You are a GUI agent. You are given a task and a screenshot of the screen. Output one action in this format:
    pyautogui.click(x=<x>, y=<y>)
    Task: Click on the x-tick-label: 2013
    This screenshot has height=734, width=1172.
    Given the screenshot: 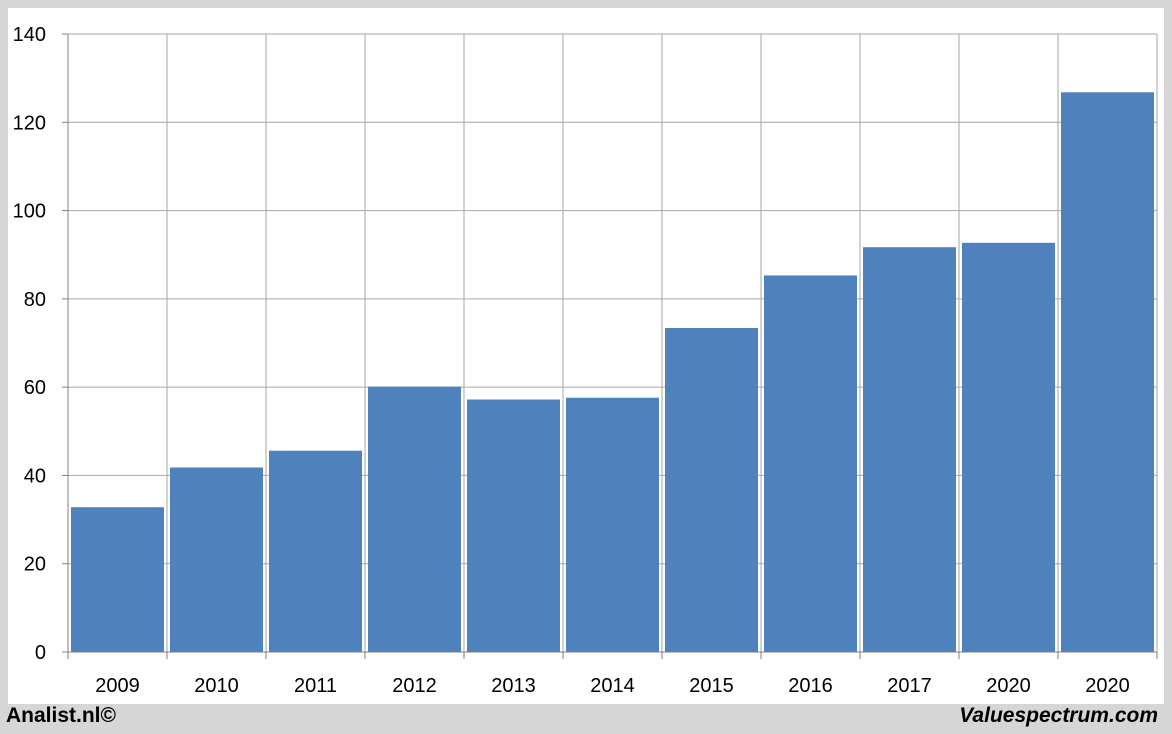 What is the action you would take?
    pyautogui.click(x=513, y=686)
    